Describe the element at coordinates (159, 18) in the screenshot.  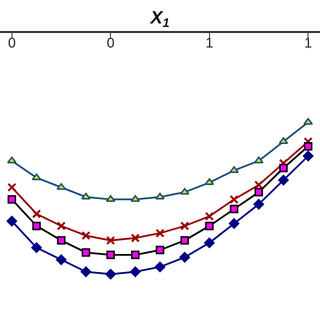
I see `x-axis-title: X$_{1}$` at that location.